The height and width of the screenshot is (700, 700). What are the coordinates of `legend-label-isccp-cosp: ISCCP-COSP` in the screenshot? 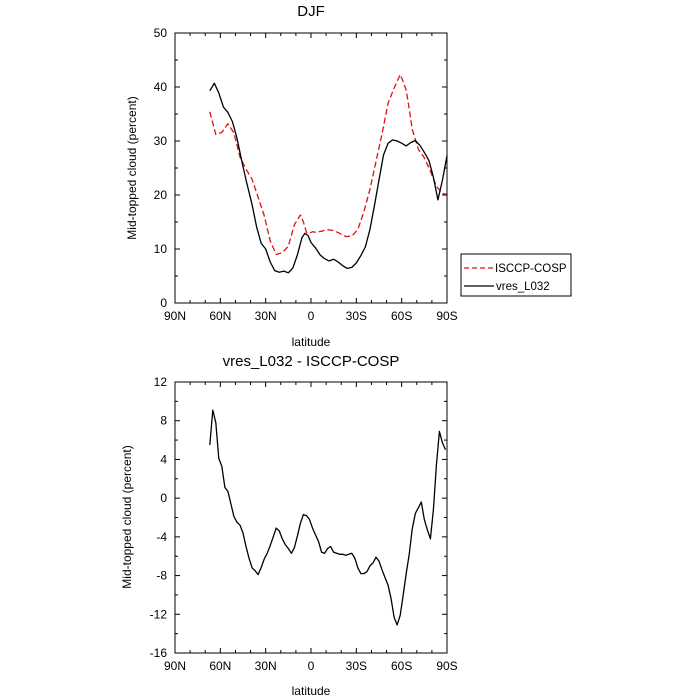 It's located at (531, 269).